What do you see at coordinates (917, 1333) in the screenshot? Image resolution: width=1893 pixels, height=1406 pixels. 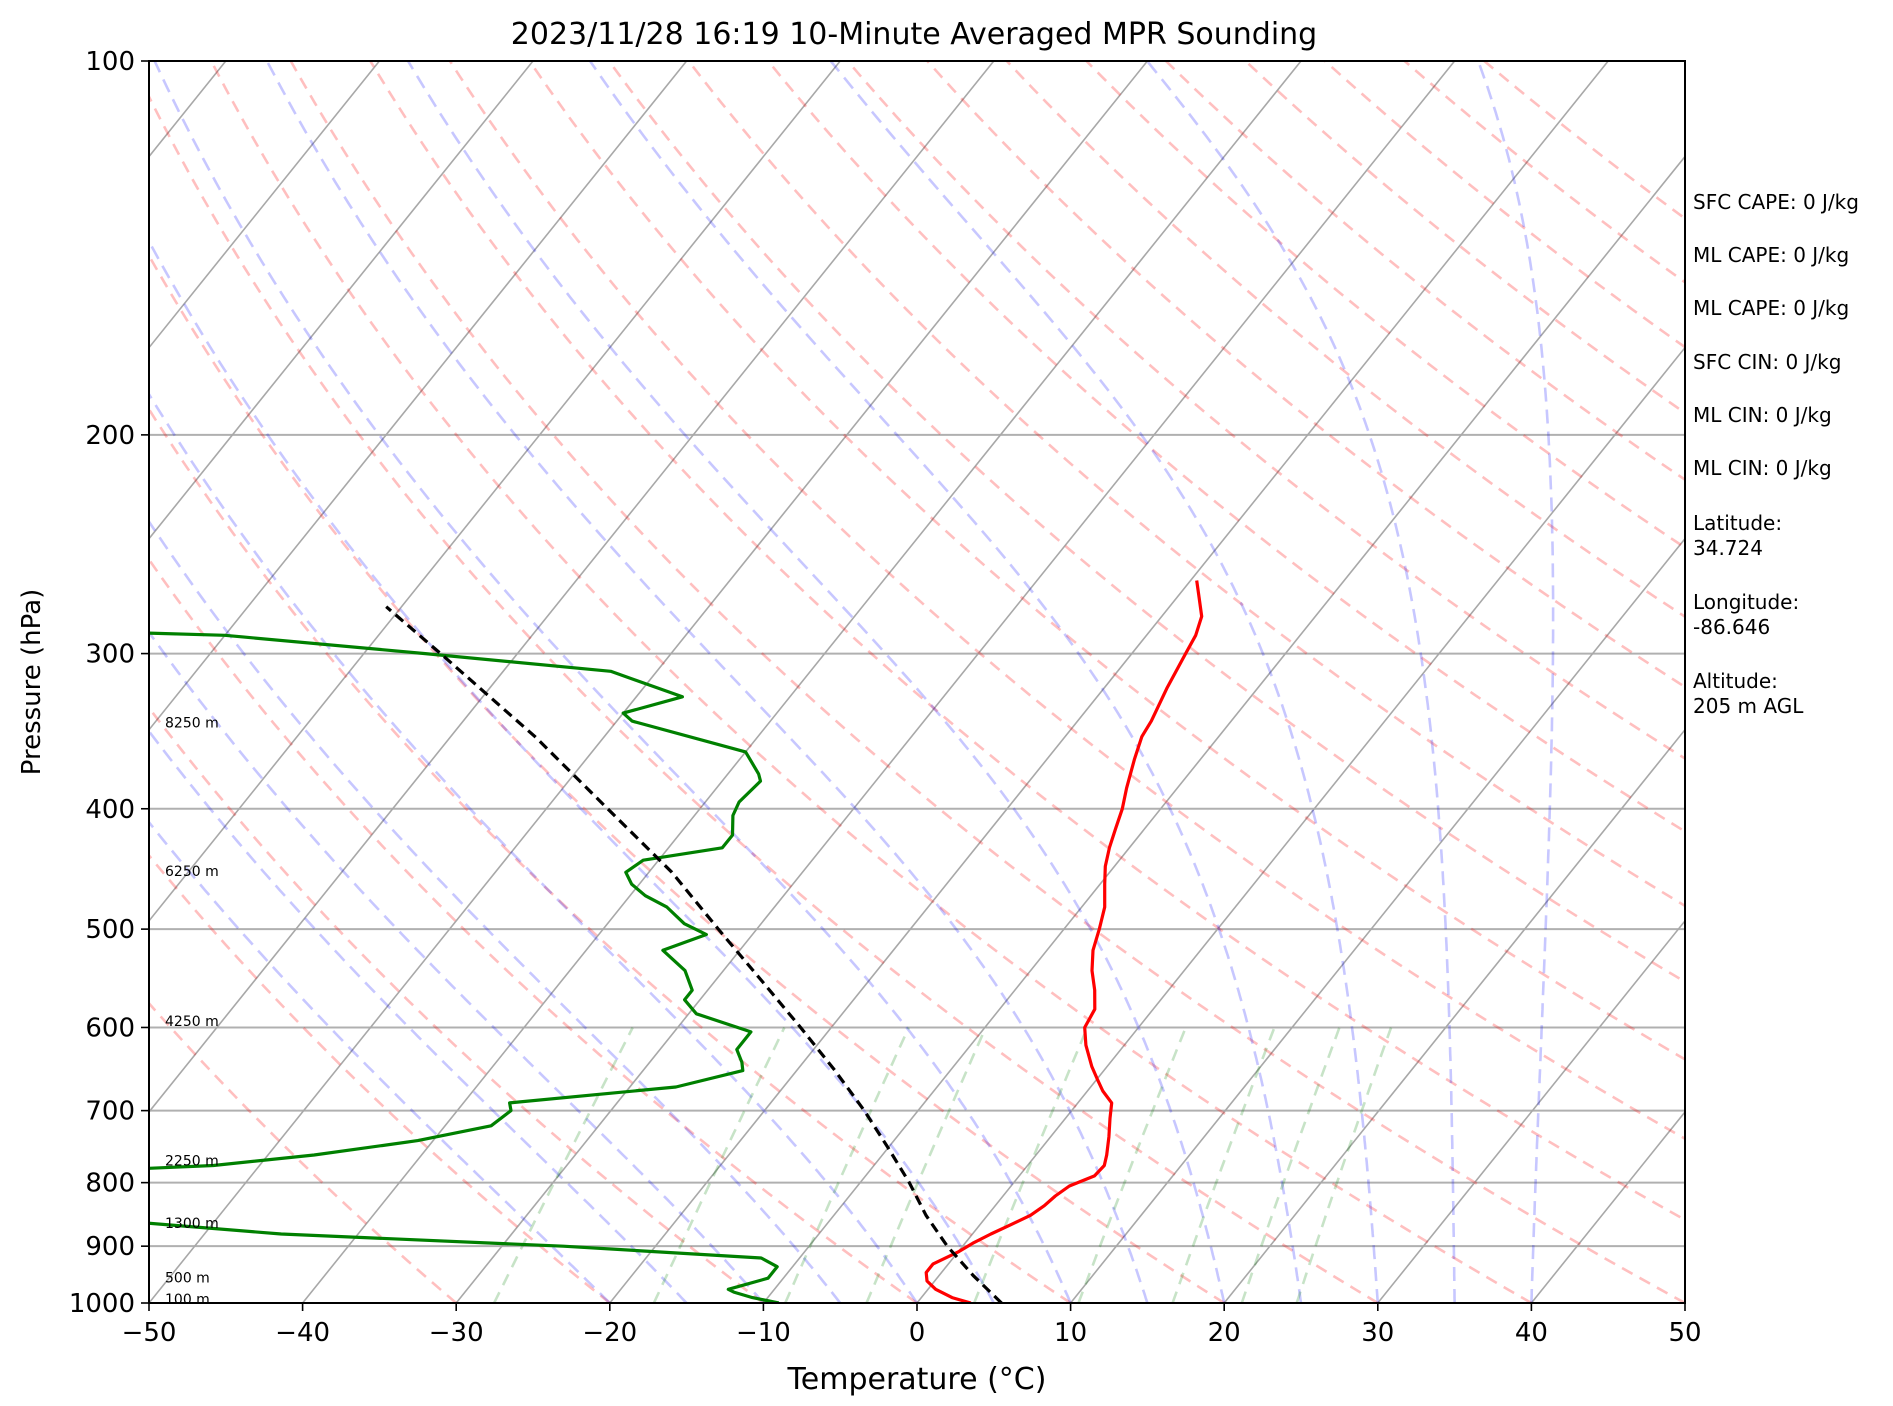 I see `x-tick-label: 0` at bounding box center [917, 1333].